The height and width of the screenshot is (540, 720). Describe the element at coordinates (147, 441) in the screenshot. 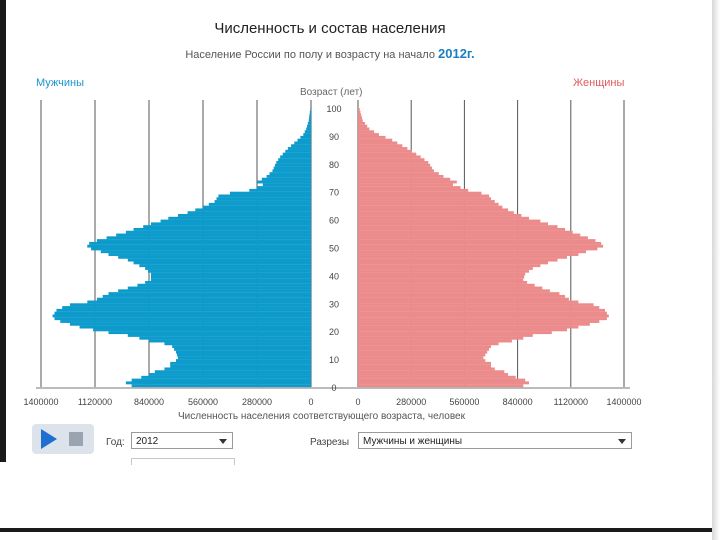

I see `year-select-value: 2012` at that location.